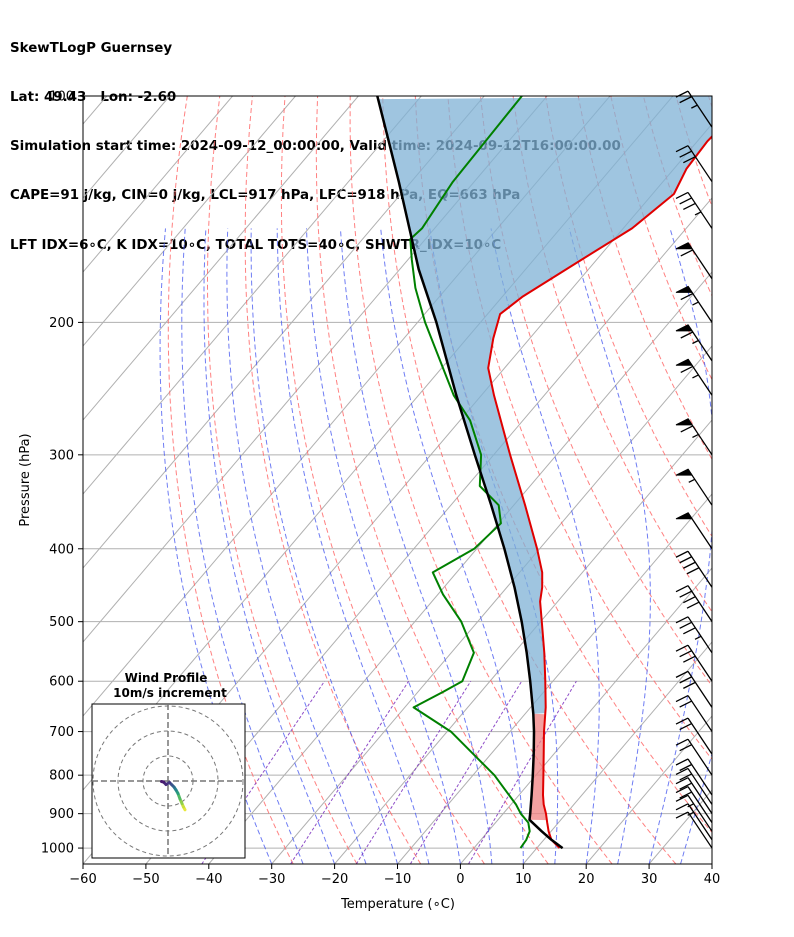  I want to click on x-tick-label: 20, so click(586, 879).